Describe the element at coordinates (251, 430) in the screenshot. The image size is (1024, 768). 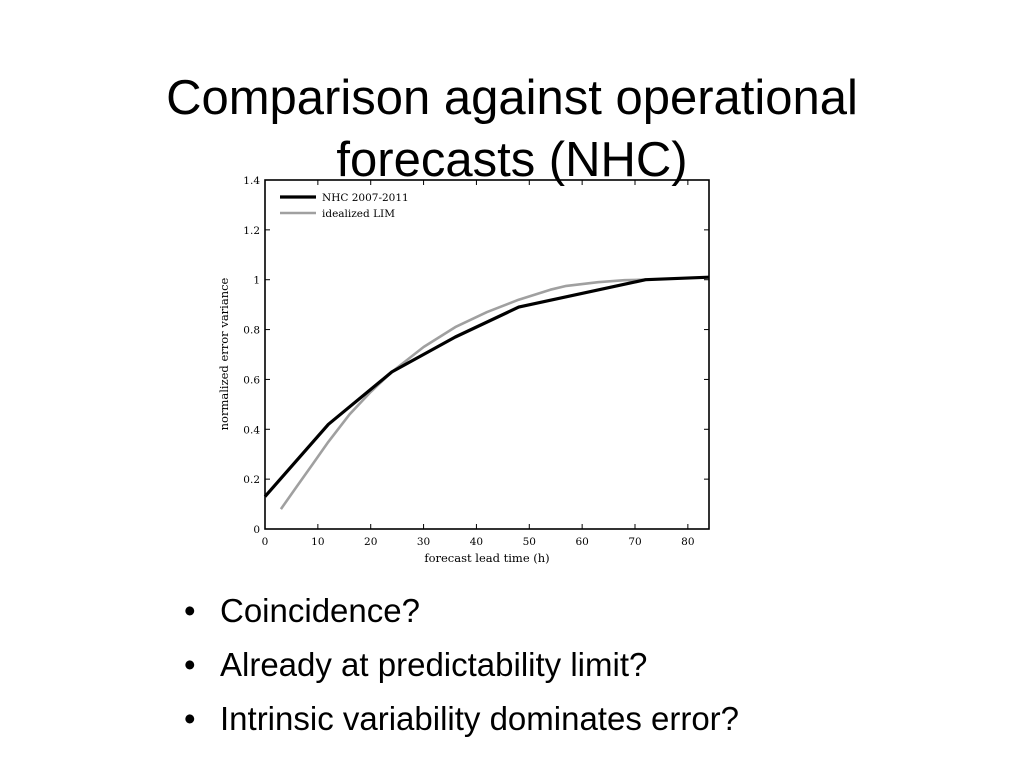
I see `y-tick-label: 0.4` at that location.